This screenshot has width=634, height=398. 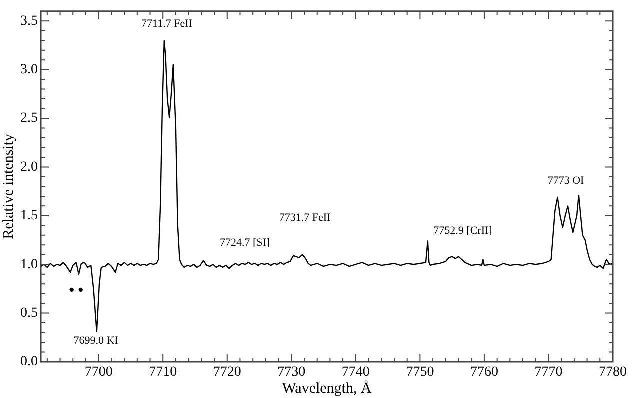 I want to click on y-tick-label: 3.0, so click(x=29, y=70).